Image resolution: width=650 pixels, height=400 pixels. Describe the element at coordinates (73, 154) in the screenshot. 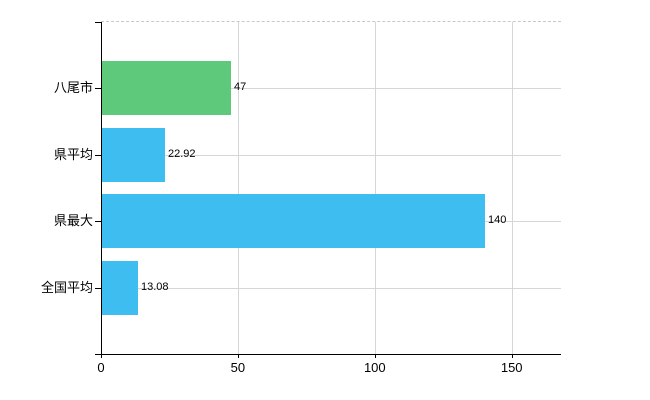

I see `category-label: 県平均` at that location.